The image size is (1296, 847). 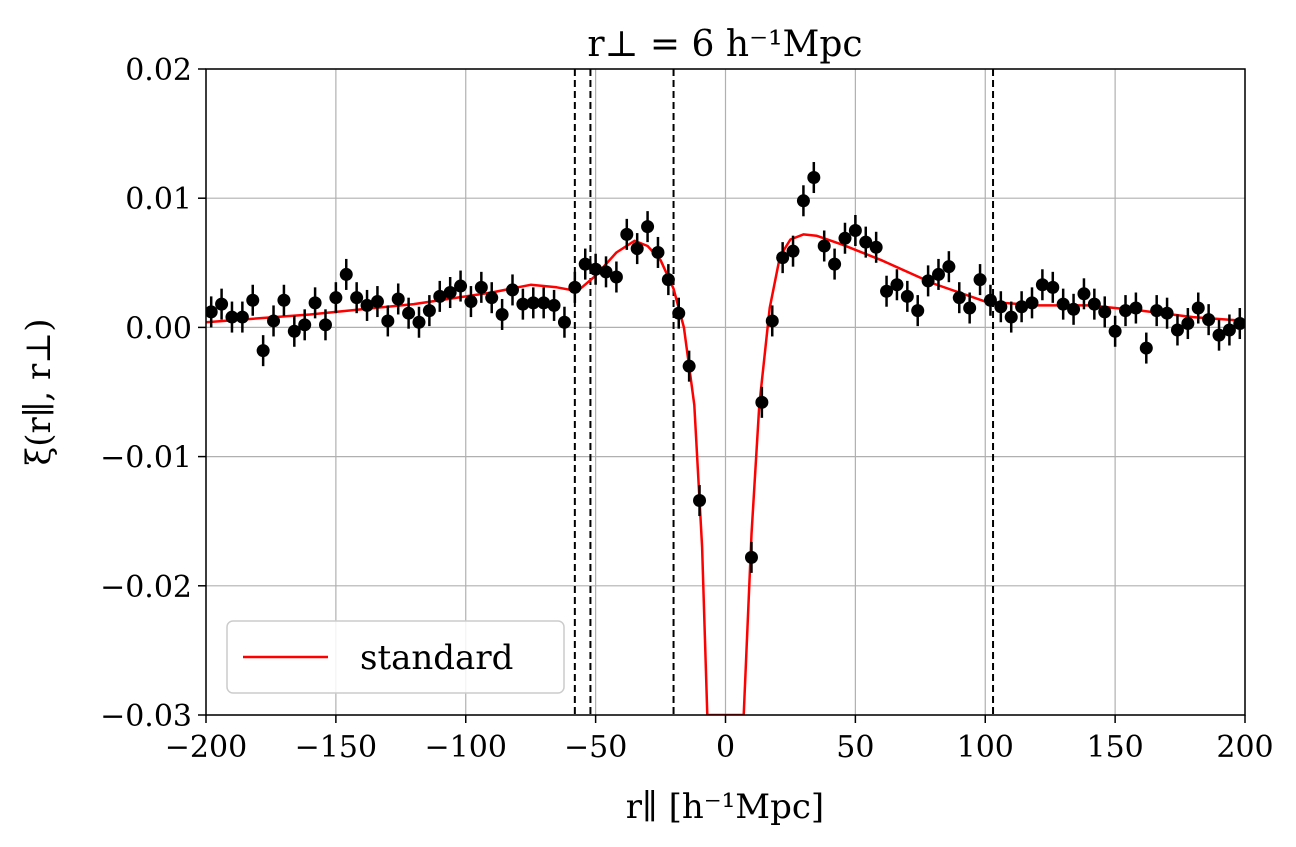 I want to click on legend-box, so click(x=395, y=657).